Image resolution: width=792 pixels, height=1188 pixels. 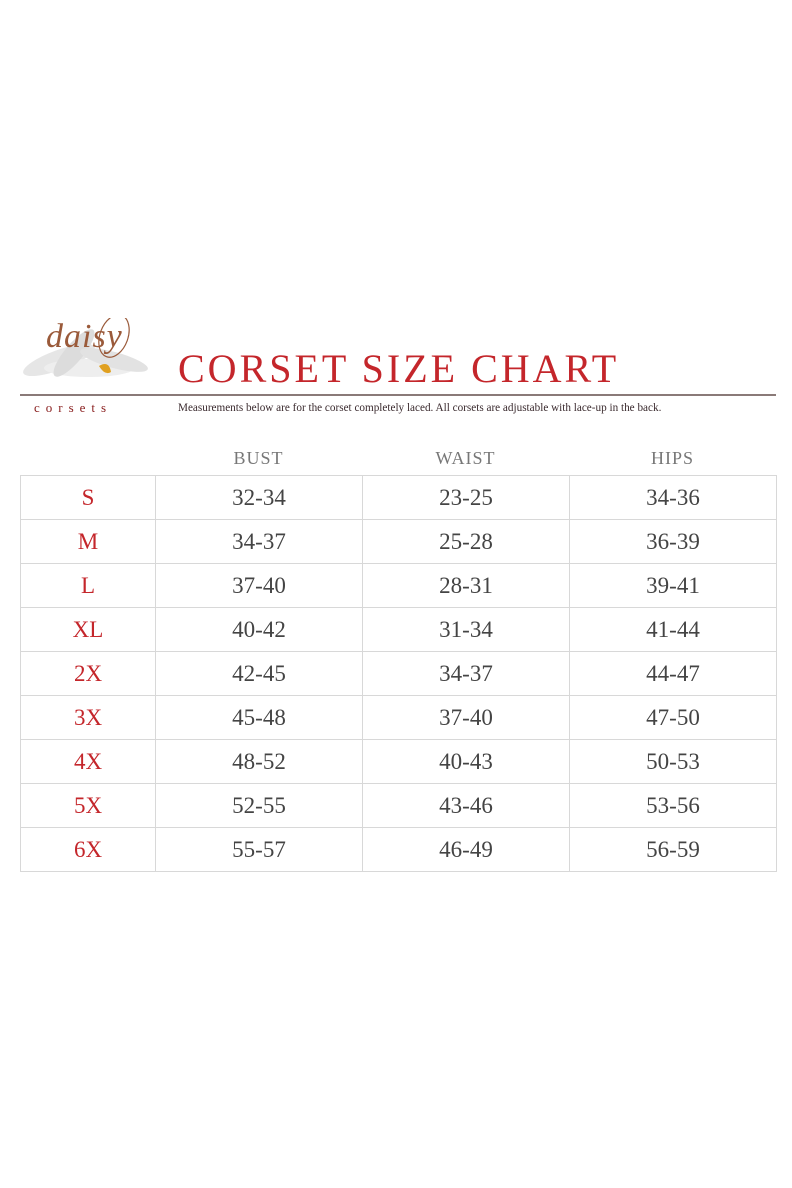 What do you see at coordinates (259, 849) in the screenshot?
I see `bust-cell: 55-57` at bounding box center [259, 849].